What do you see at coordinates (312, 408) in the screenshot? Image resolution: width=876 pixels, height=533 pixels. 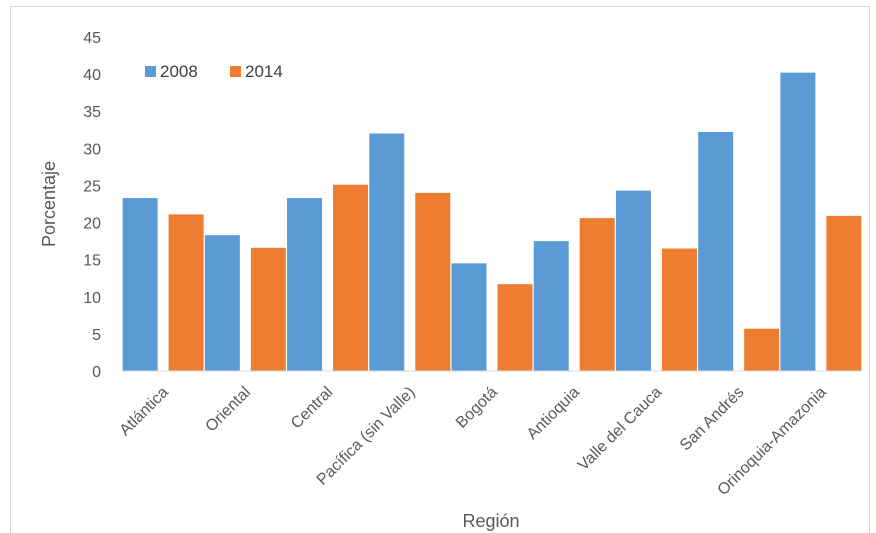 I see `x-tick-label: Central` at bounding box center [312, 408].